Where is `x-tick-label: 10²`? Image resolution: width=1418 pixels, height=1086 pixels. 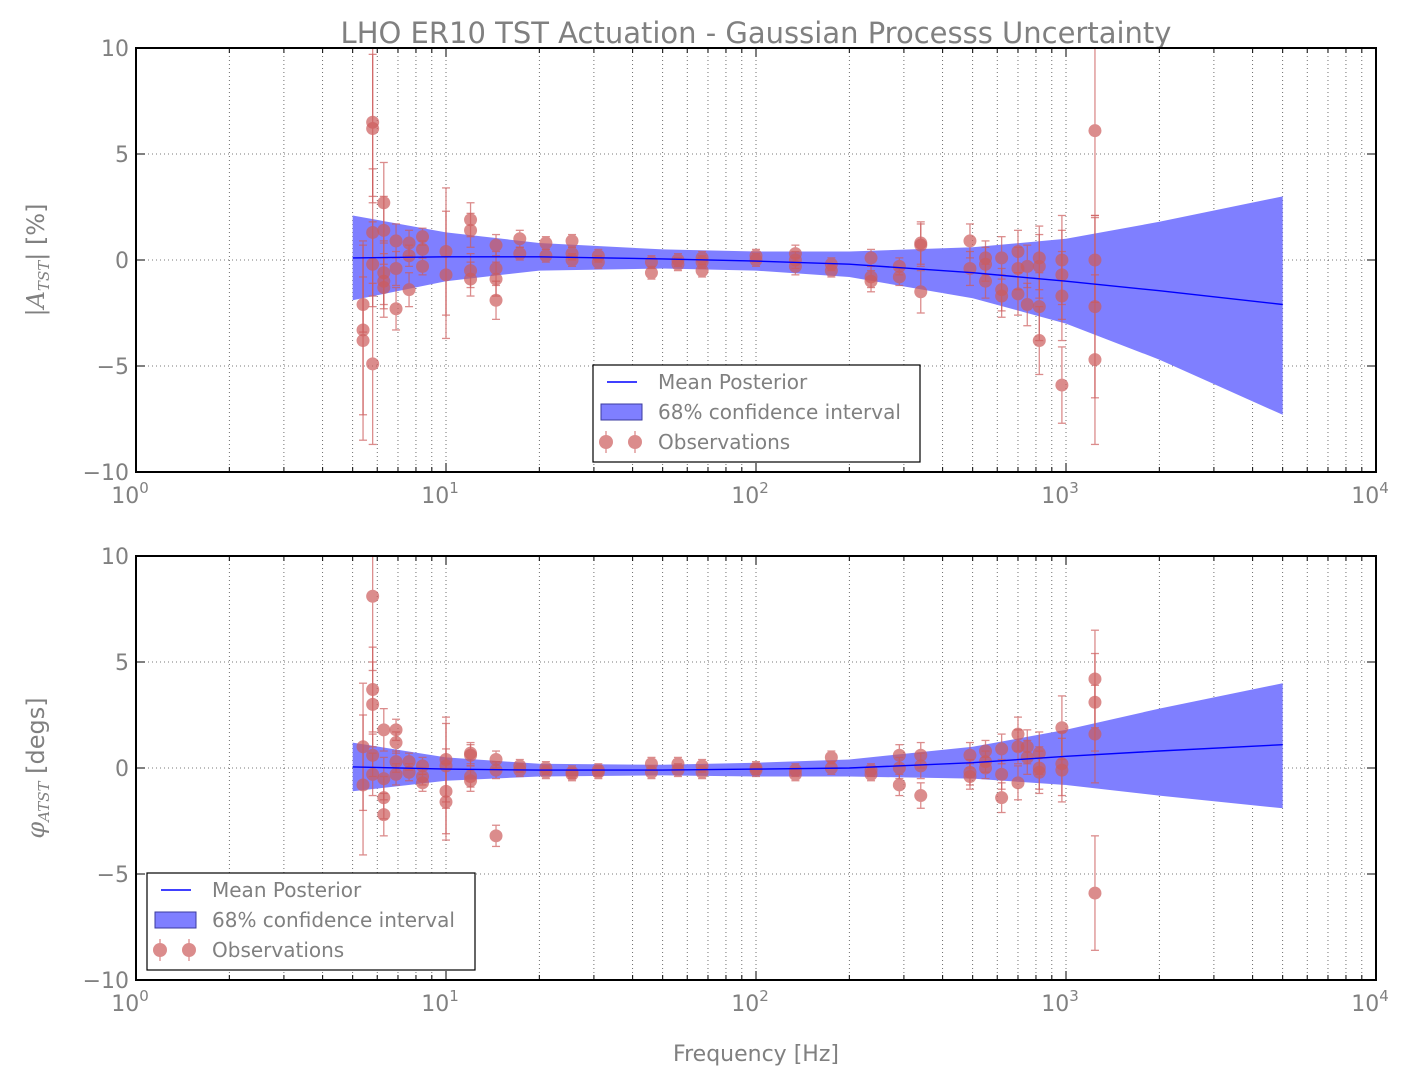
x-tick-label: 10² is located at coordinates (750, 1002).